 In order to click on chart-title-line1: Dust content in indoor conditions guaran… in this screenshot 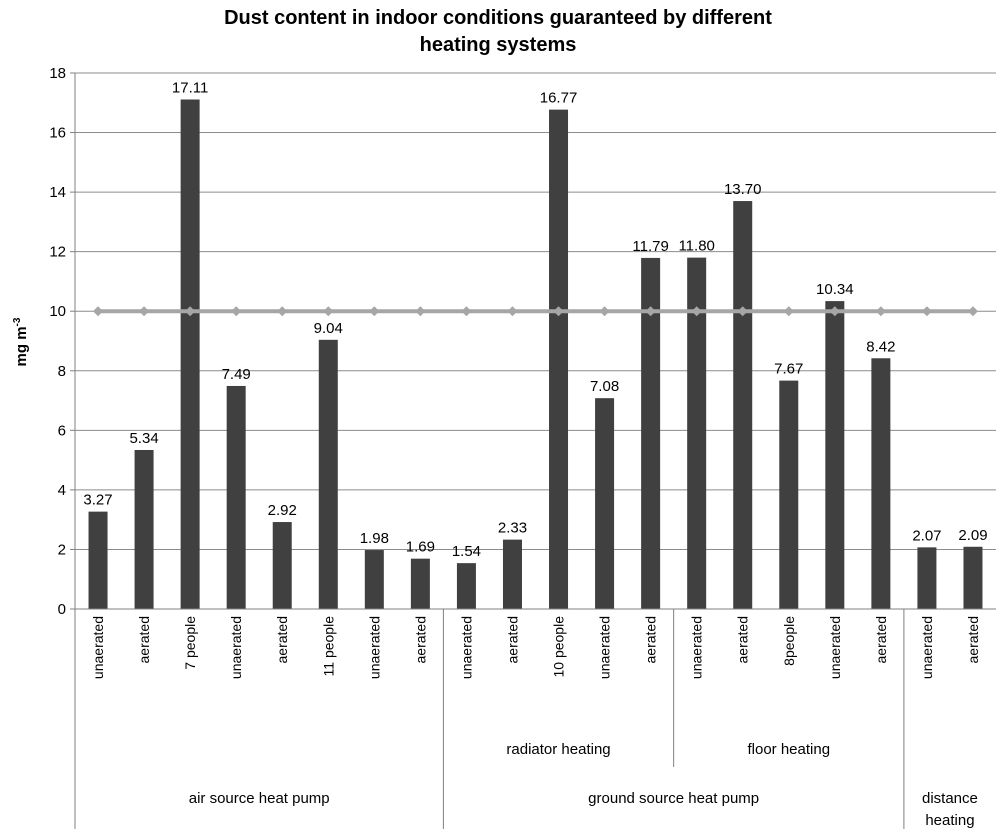, I will do `click(498, 18)`.